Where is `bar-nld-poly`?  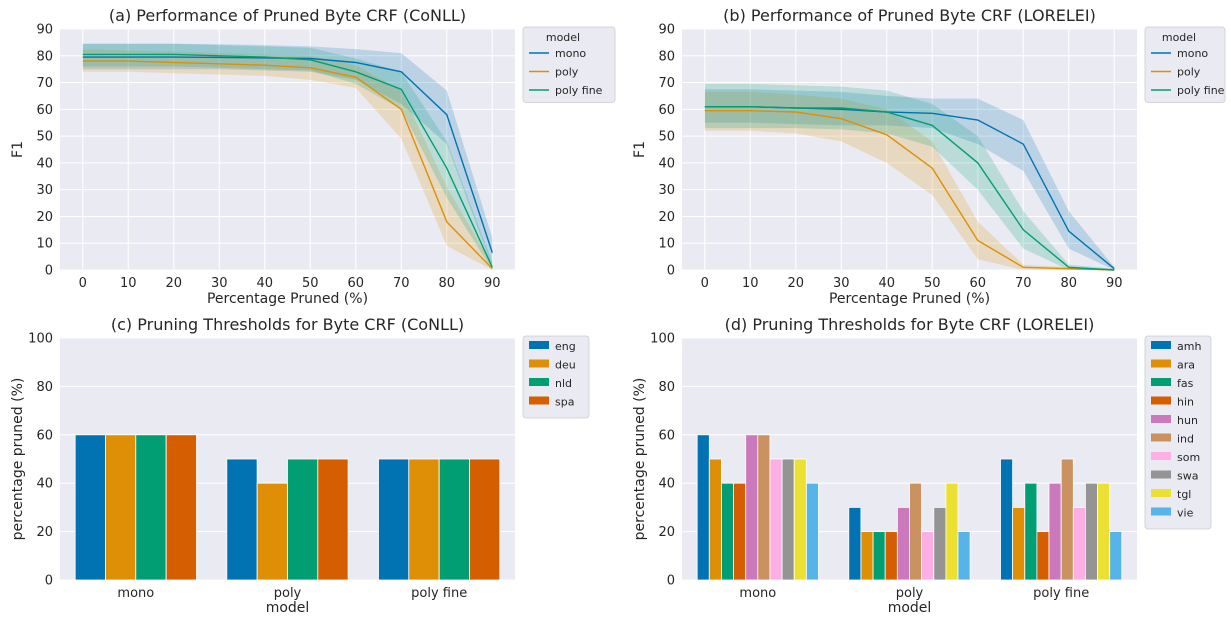 bar-nld-poly is located at coordinates (303, 519).